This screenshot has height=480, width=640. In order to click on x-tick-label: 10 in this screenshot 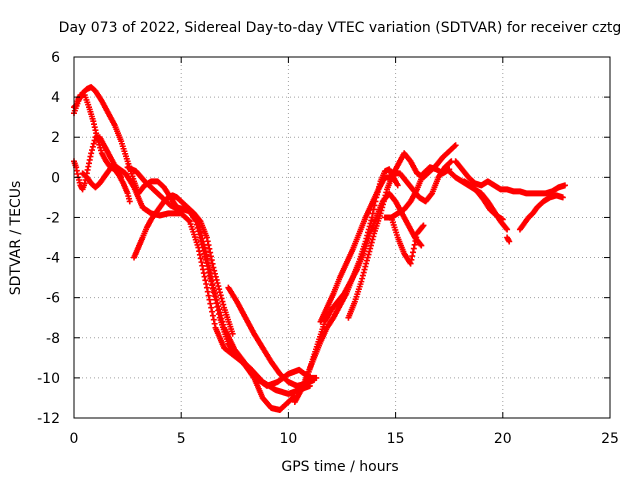, I will do `click(288, 439)`.